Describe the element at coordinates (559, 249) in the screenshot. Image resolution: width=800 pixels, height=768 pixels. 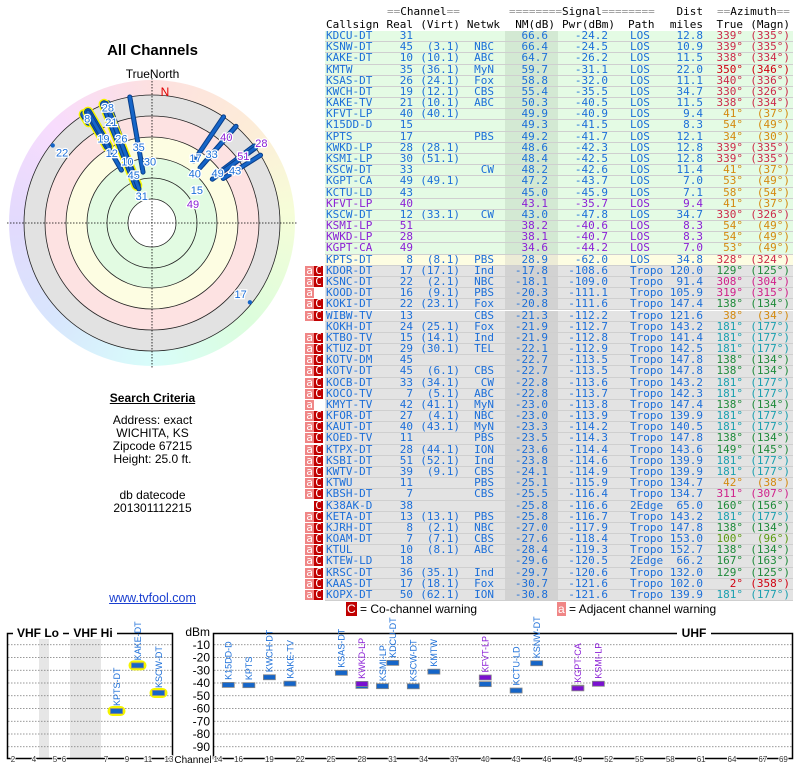
I see `table-row: KGPT-CA 49 34.6 -44.2 LOS 7.0 53° (49°)` at that location.